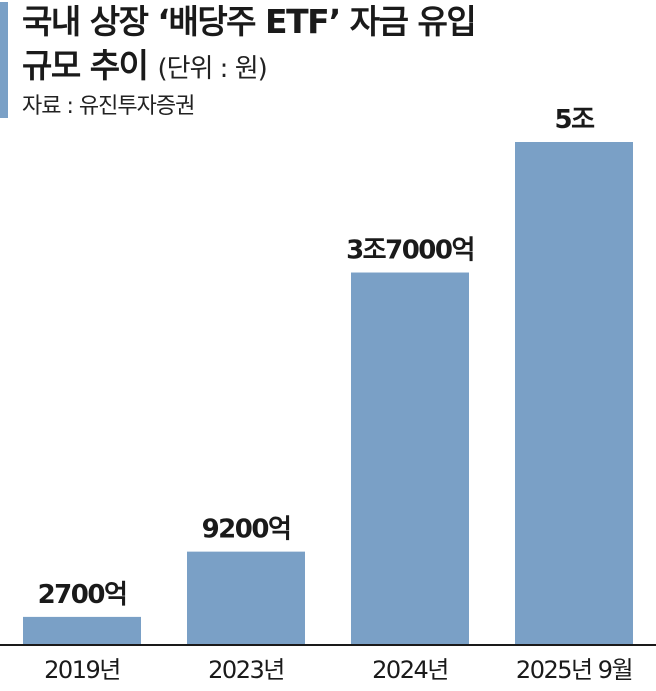  I want to click on value-label-1: 9200억, so click(246, 530).